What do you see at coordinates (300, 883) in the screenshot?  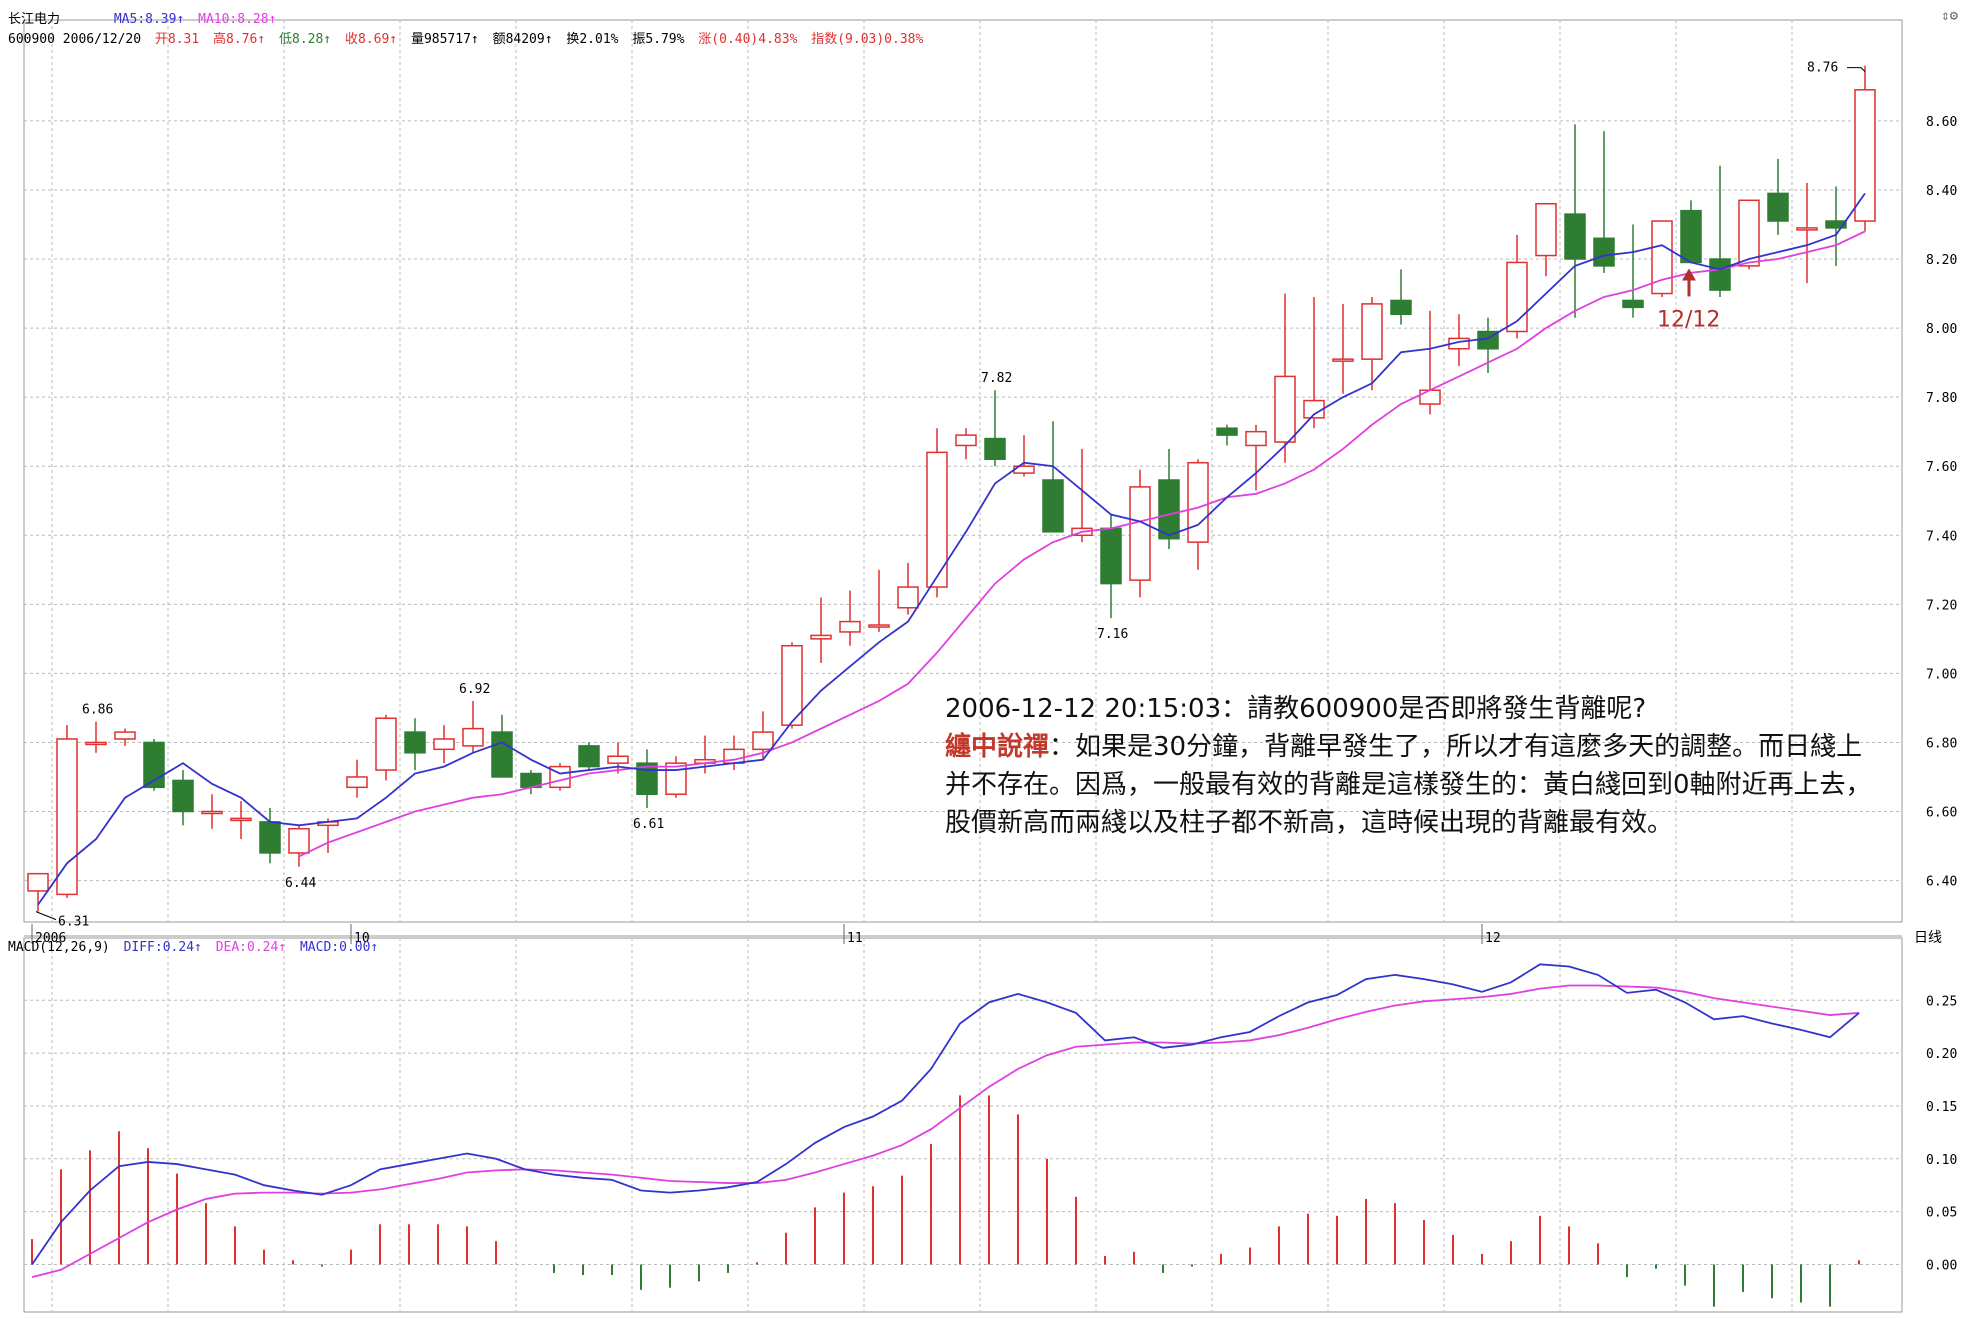 I see `price-label: 6.44` at bounding box center [300, 883].